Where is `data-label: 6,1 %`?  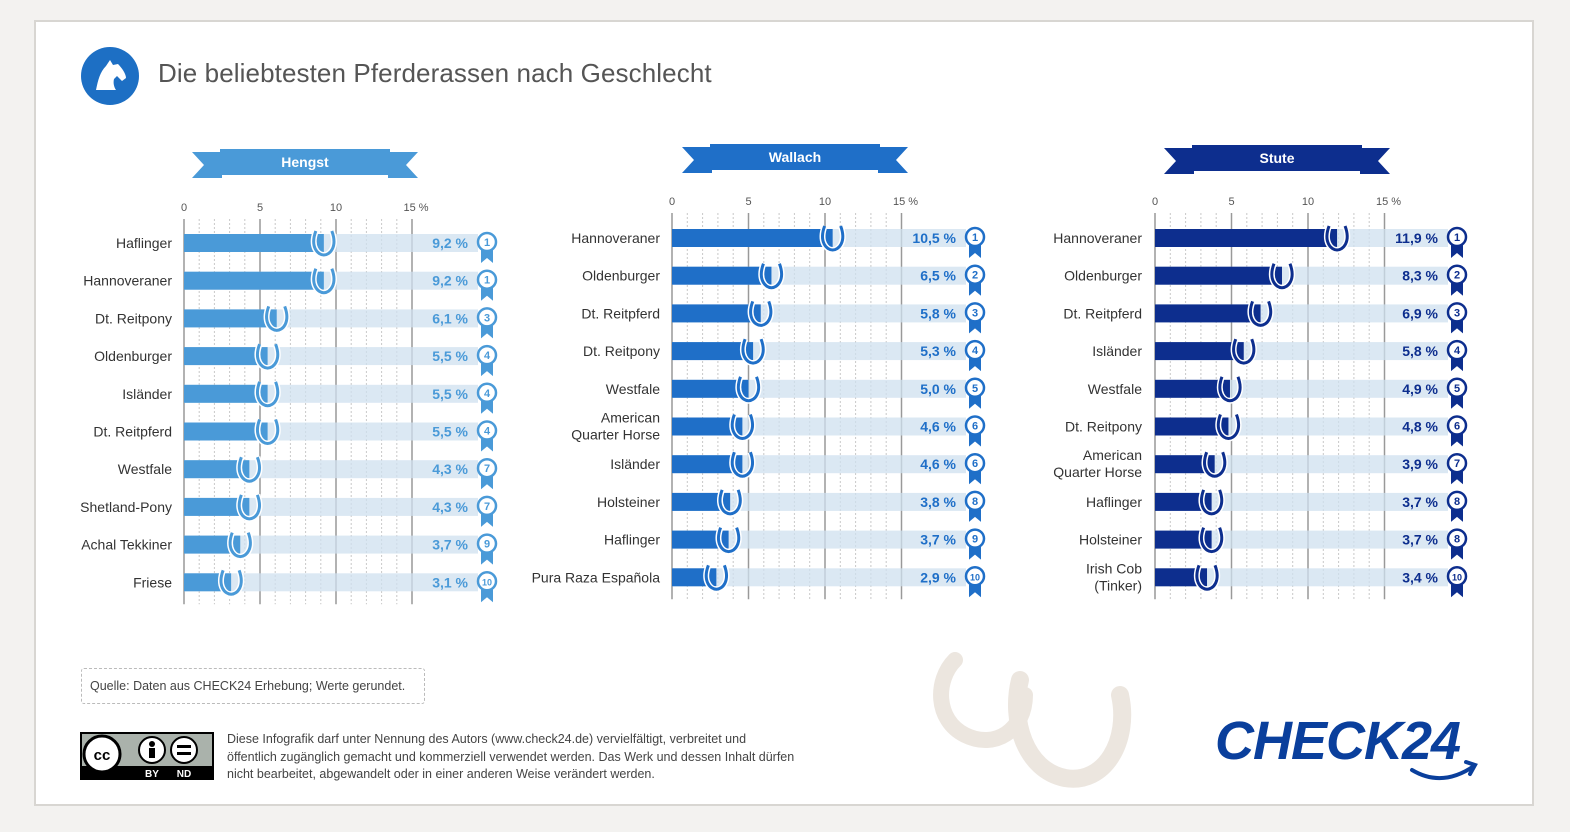
data-label: 6,1 % is located at coordinates (450, 318).